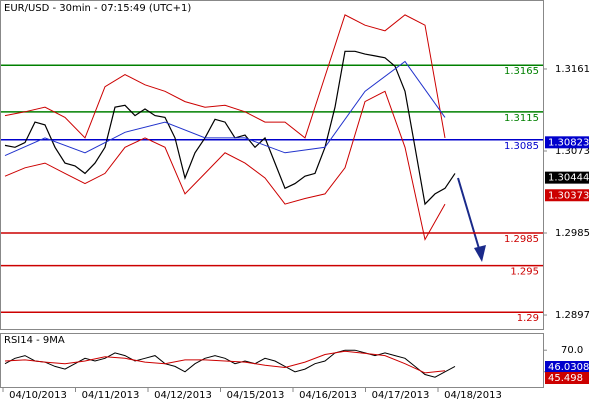 The width and height of the screenshot is (590, 400). I want to click on level-label: 1.3115, so click(521, 118).